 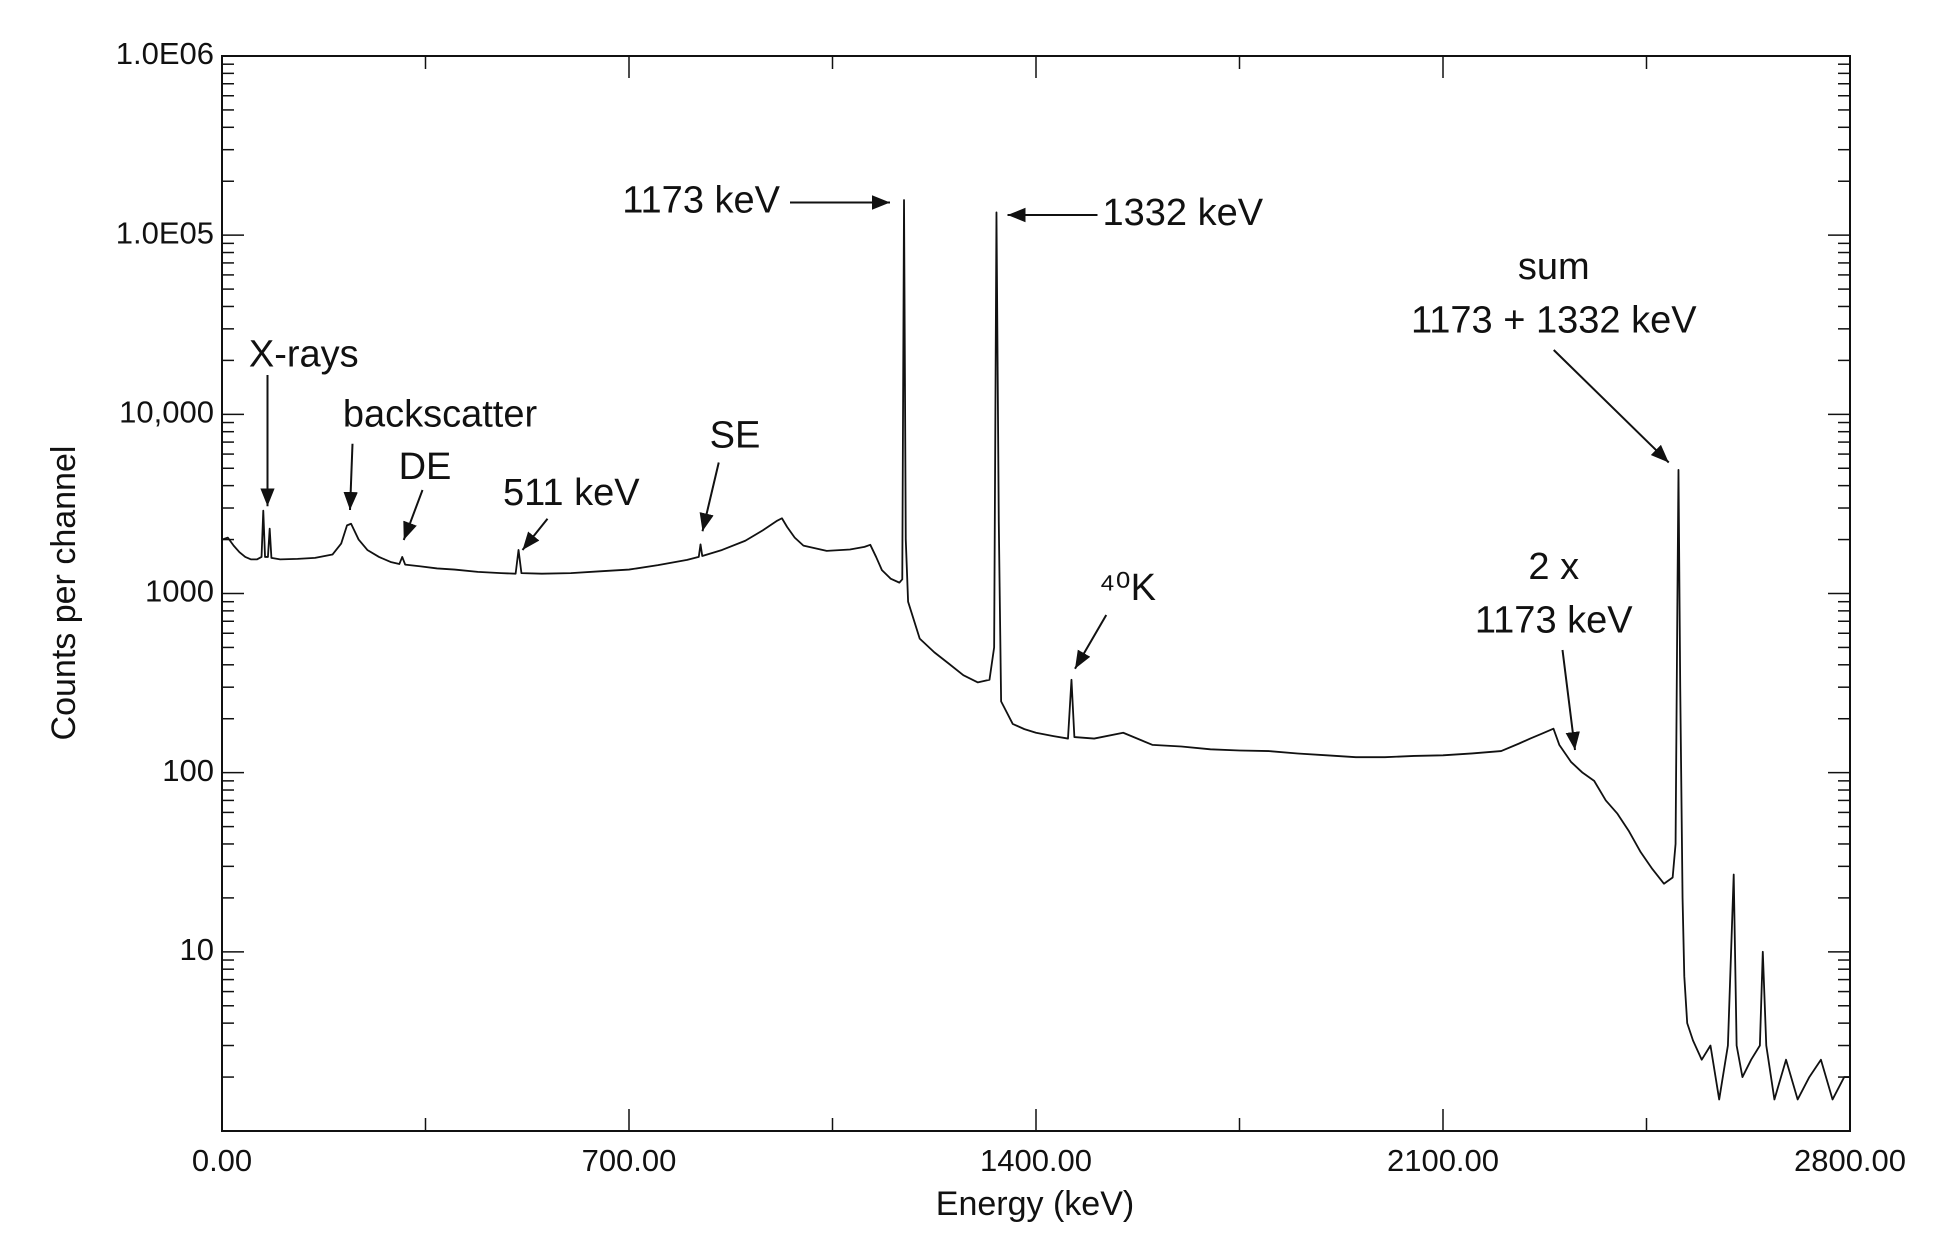 I want to click on x-tick-label: 0.00, so click(x=222, y=1160).